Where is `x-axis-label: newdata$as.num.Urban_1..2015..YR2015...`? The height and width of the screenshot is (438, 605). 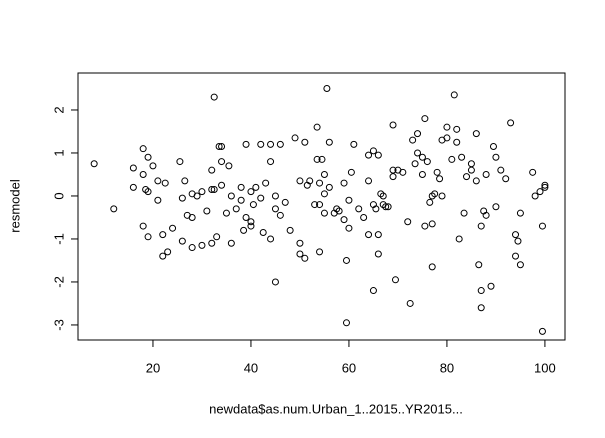 x-axis-label: newdata$as.num.Urban_1..2015..YR2015... is located at coordinates (336, 408).